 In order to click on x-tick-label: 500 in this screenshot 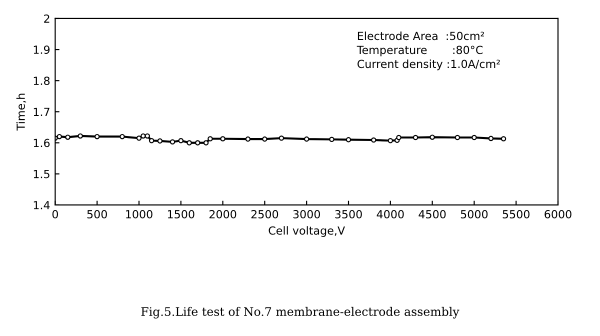, I will do `click(97, 214)`.